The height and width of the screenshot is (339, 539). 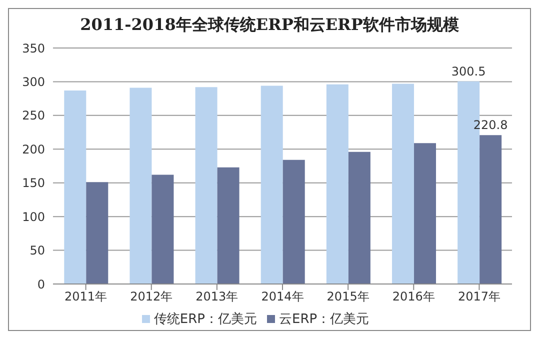 I want to click on x-tick-label: 2011年, so click(x=86, y=297).